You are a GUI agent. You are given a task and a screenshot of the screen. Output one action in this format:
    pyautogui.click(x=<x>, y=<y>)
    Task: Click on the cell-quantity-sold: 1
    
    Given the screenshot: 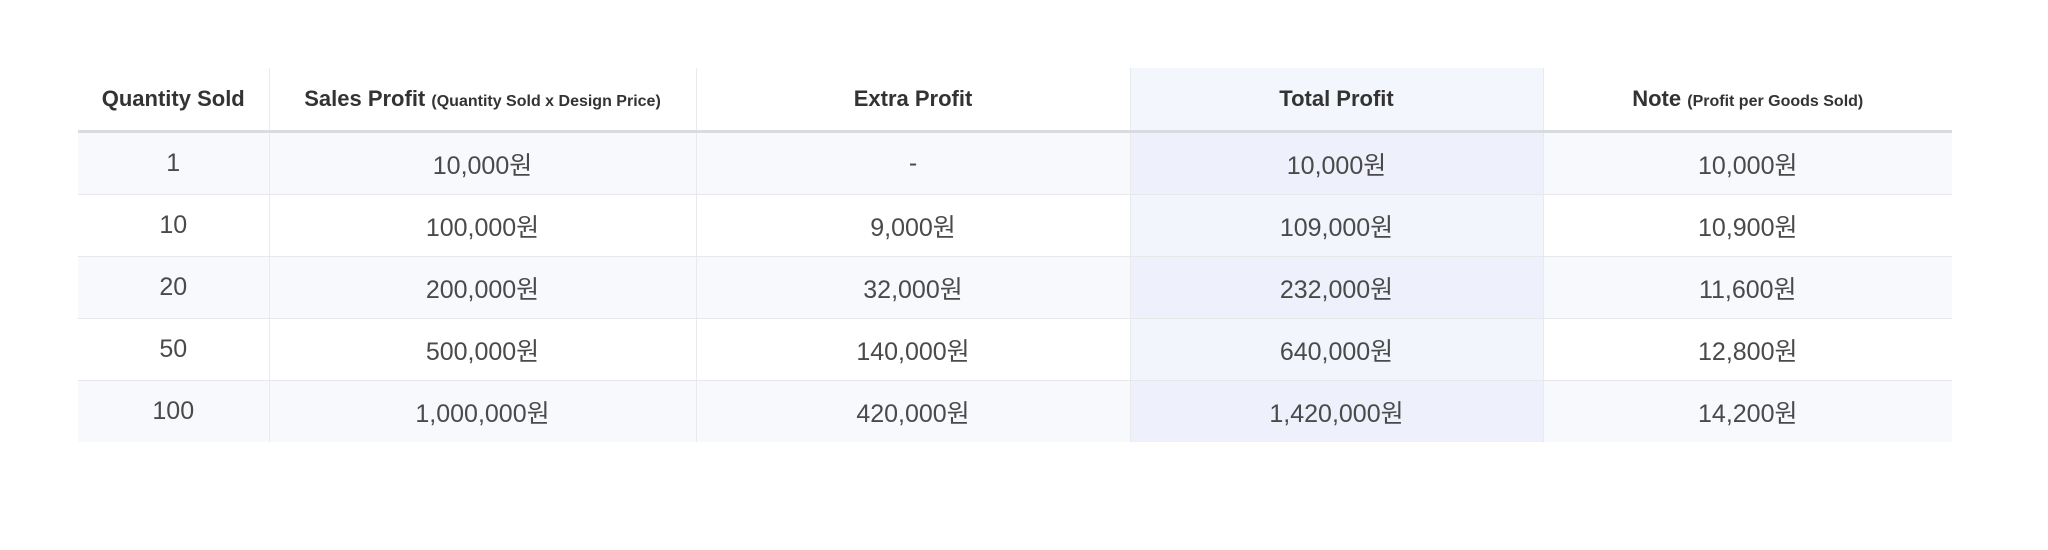 What is the action you would take?
    pyautogui.click(x=174, y=163)
    